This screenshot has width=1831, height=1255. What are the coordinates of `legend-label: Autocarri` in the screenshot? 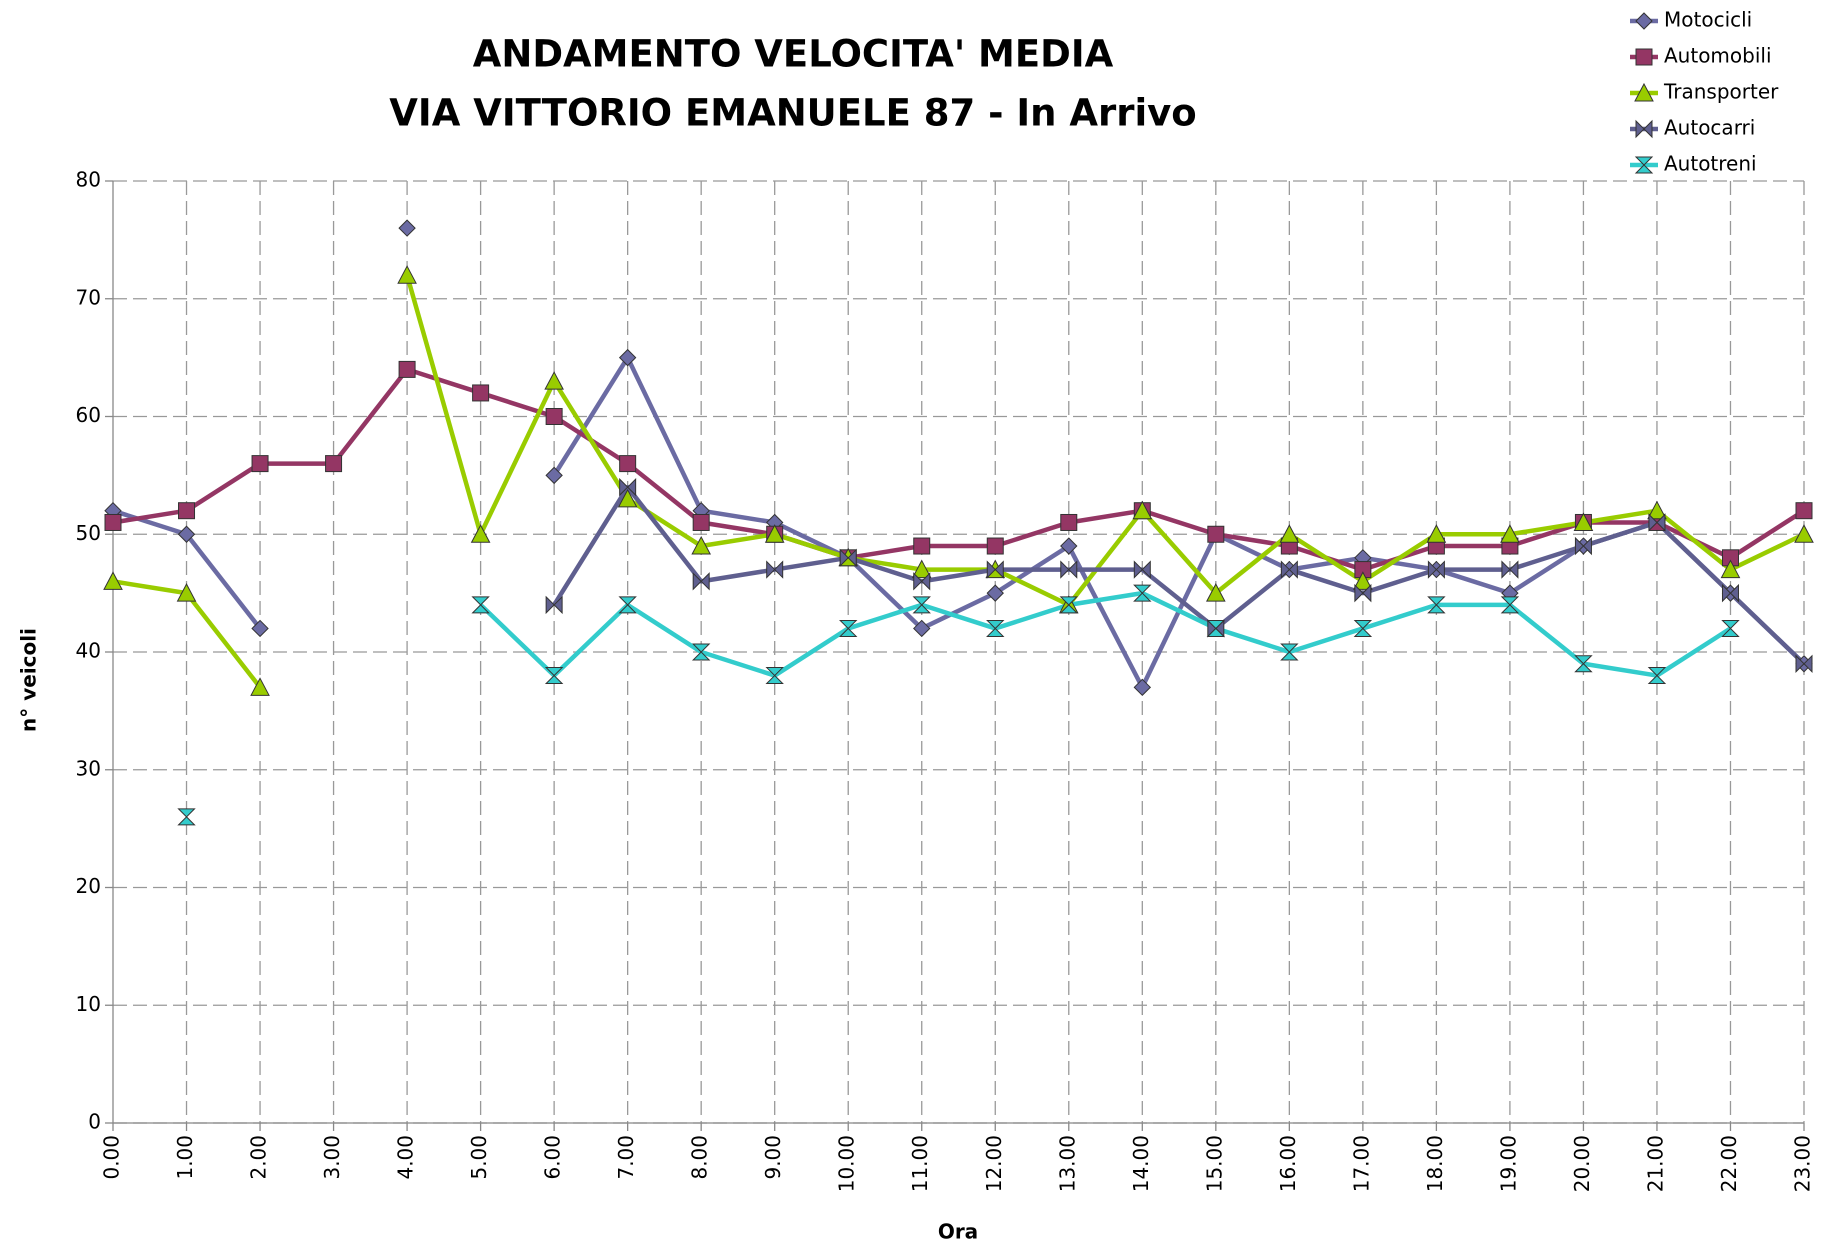 It's located at (1709, 128).